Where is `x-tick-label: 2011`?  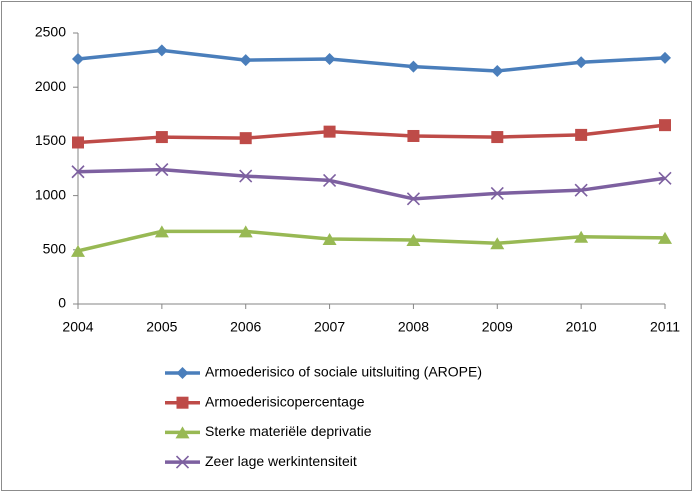 x-tick-label: 2011 is located at coordinates (665, 327).